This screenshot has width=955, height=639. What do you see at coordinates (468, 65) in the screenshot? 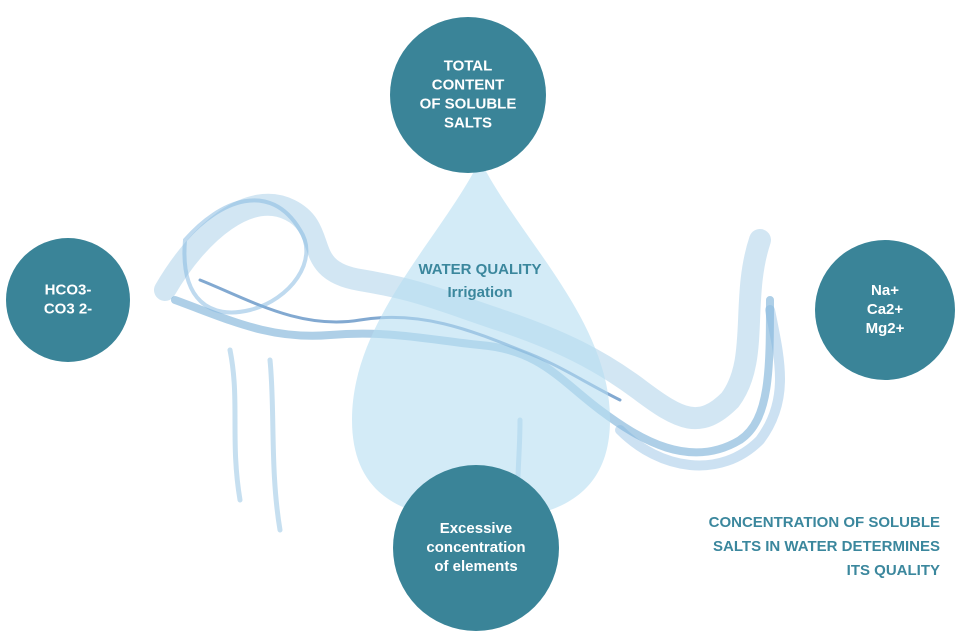
I see `node-label: TOTAL` at bounding box center [468, 65].